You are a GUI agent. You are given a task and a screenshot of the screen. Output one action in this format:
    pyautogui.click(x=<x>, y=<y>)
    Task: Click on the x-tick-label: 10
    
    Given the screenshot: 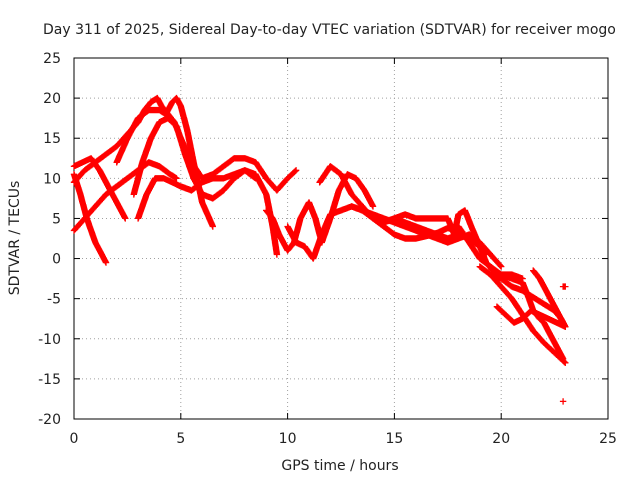 What is the action you would take?
    pyautogui.click(x=288, y=439)
    